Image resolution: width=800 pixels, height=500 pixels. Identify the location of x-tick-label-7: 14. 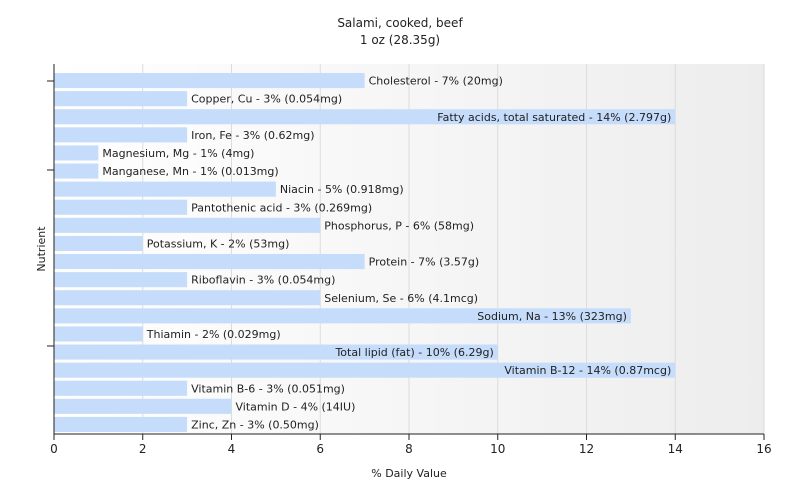
(675, 449).